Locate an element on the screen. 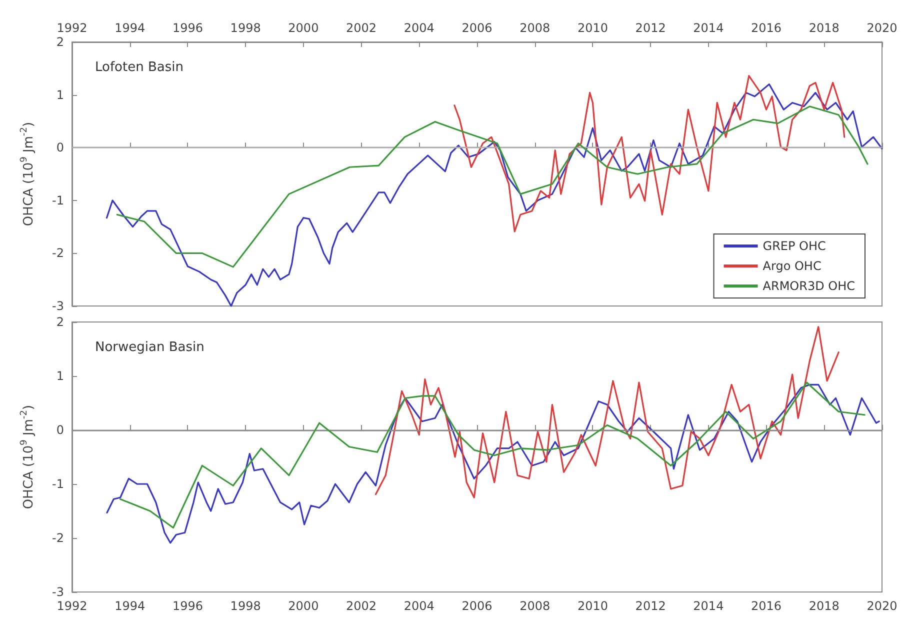 Image resolution: width=905 pixels, height=624 pixels. x-tick-label: 2016 is located at coordinates (766, 606).